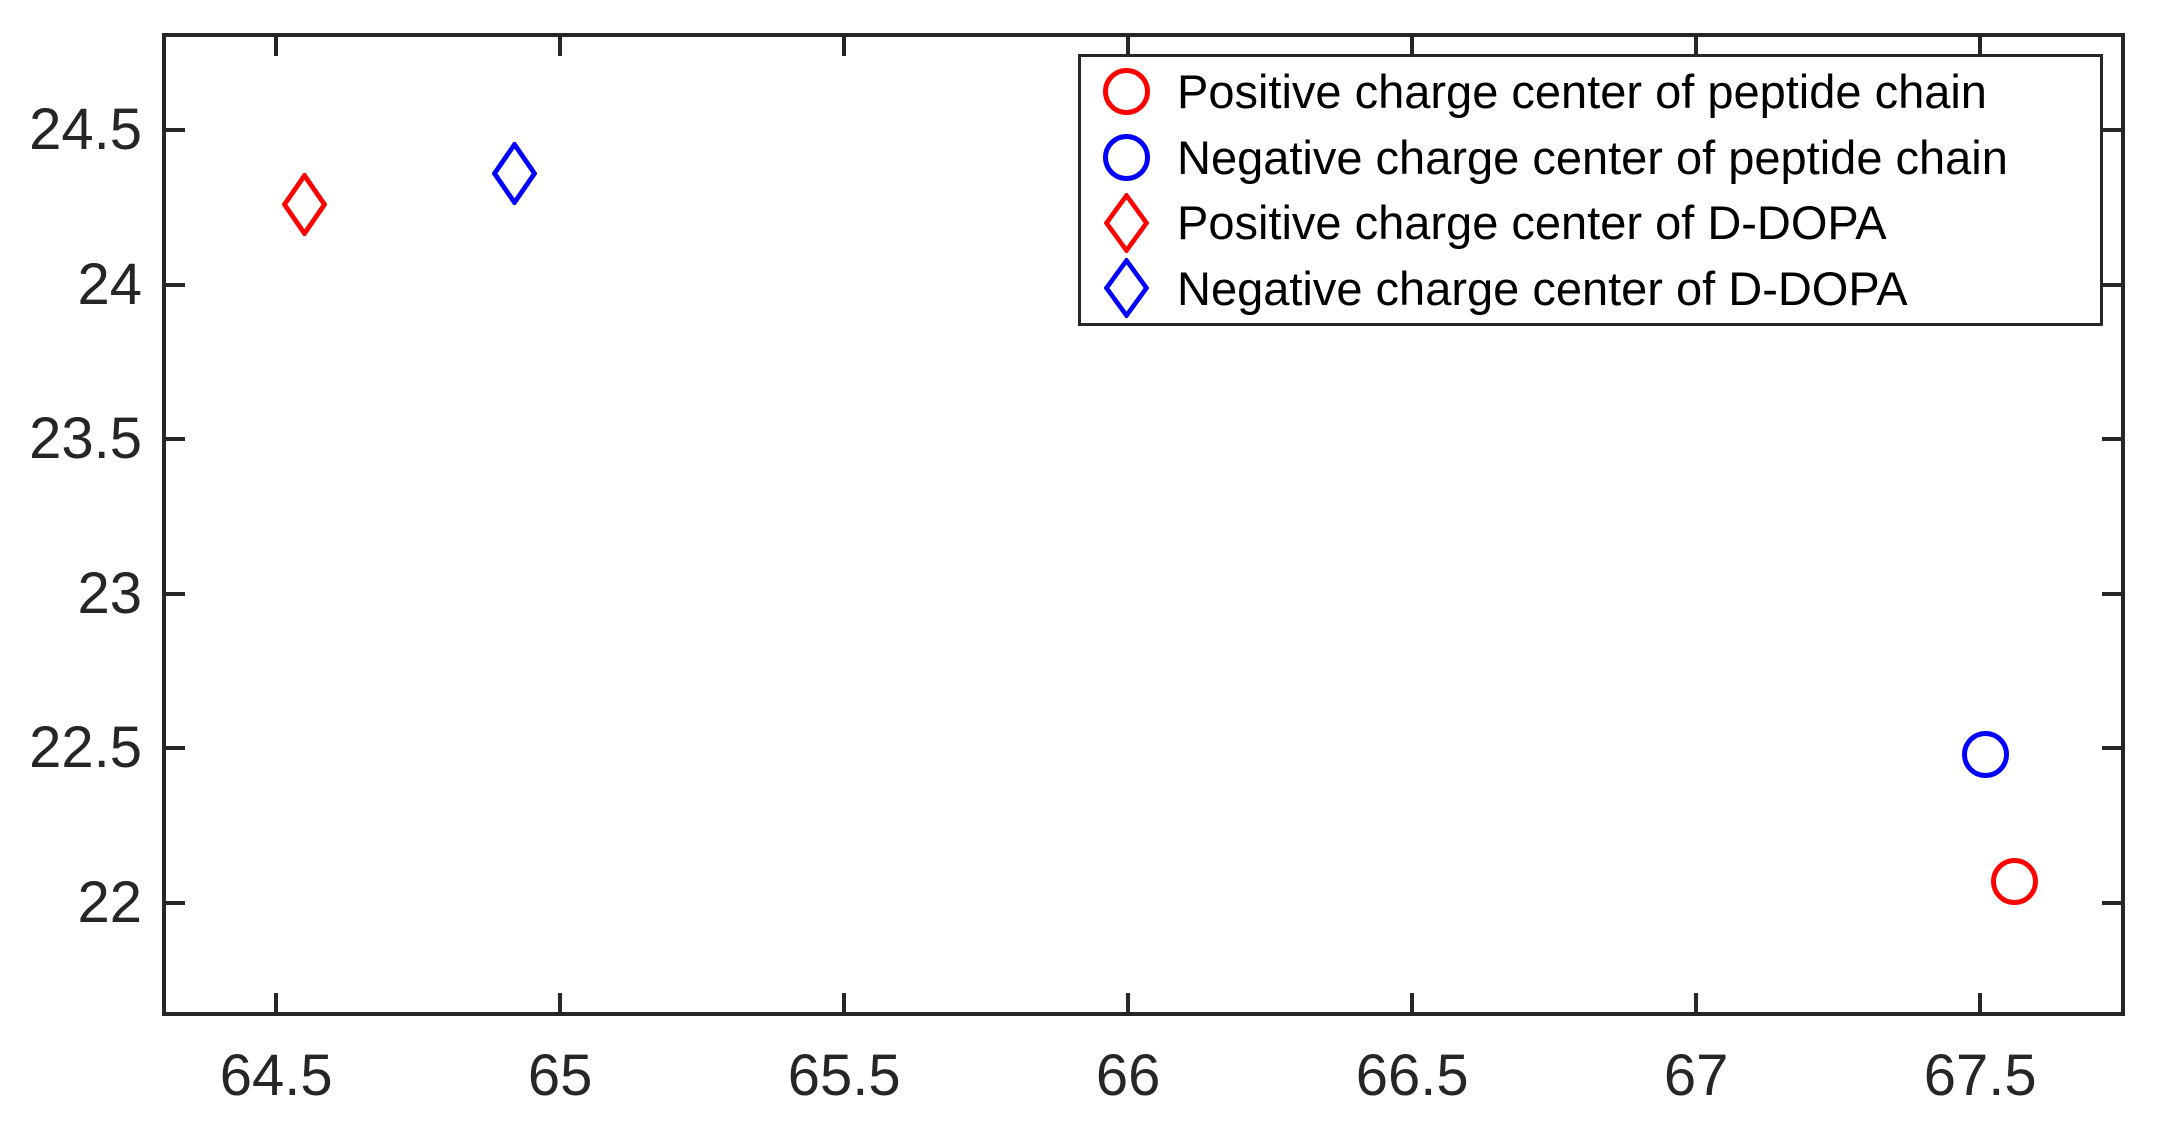 Image resolution: width=2157 pixels, height=1121 pixels. I want to click on red-diamond-marker-icon, so click(1126, 222).